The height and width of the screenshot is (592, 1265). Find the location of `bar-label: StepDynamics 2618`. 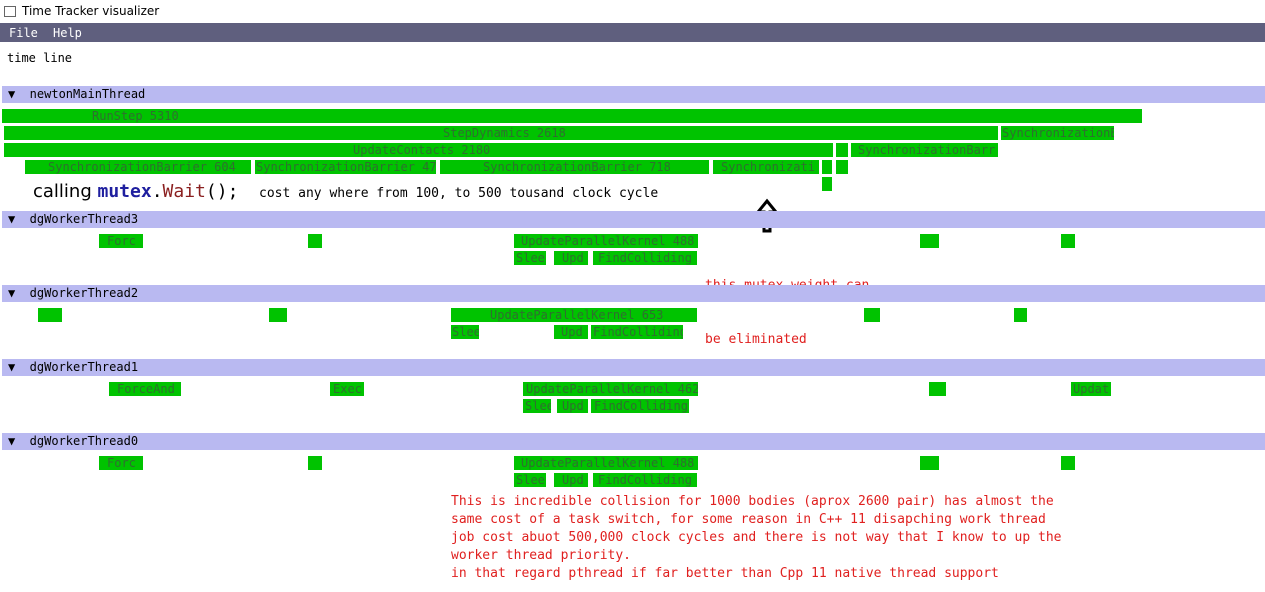

bar-label: StepDynamics 2618 is located at coordinates (504, 133).